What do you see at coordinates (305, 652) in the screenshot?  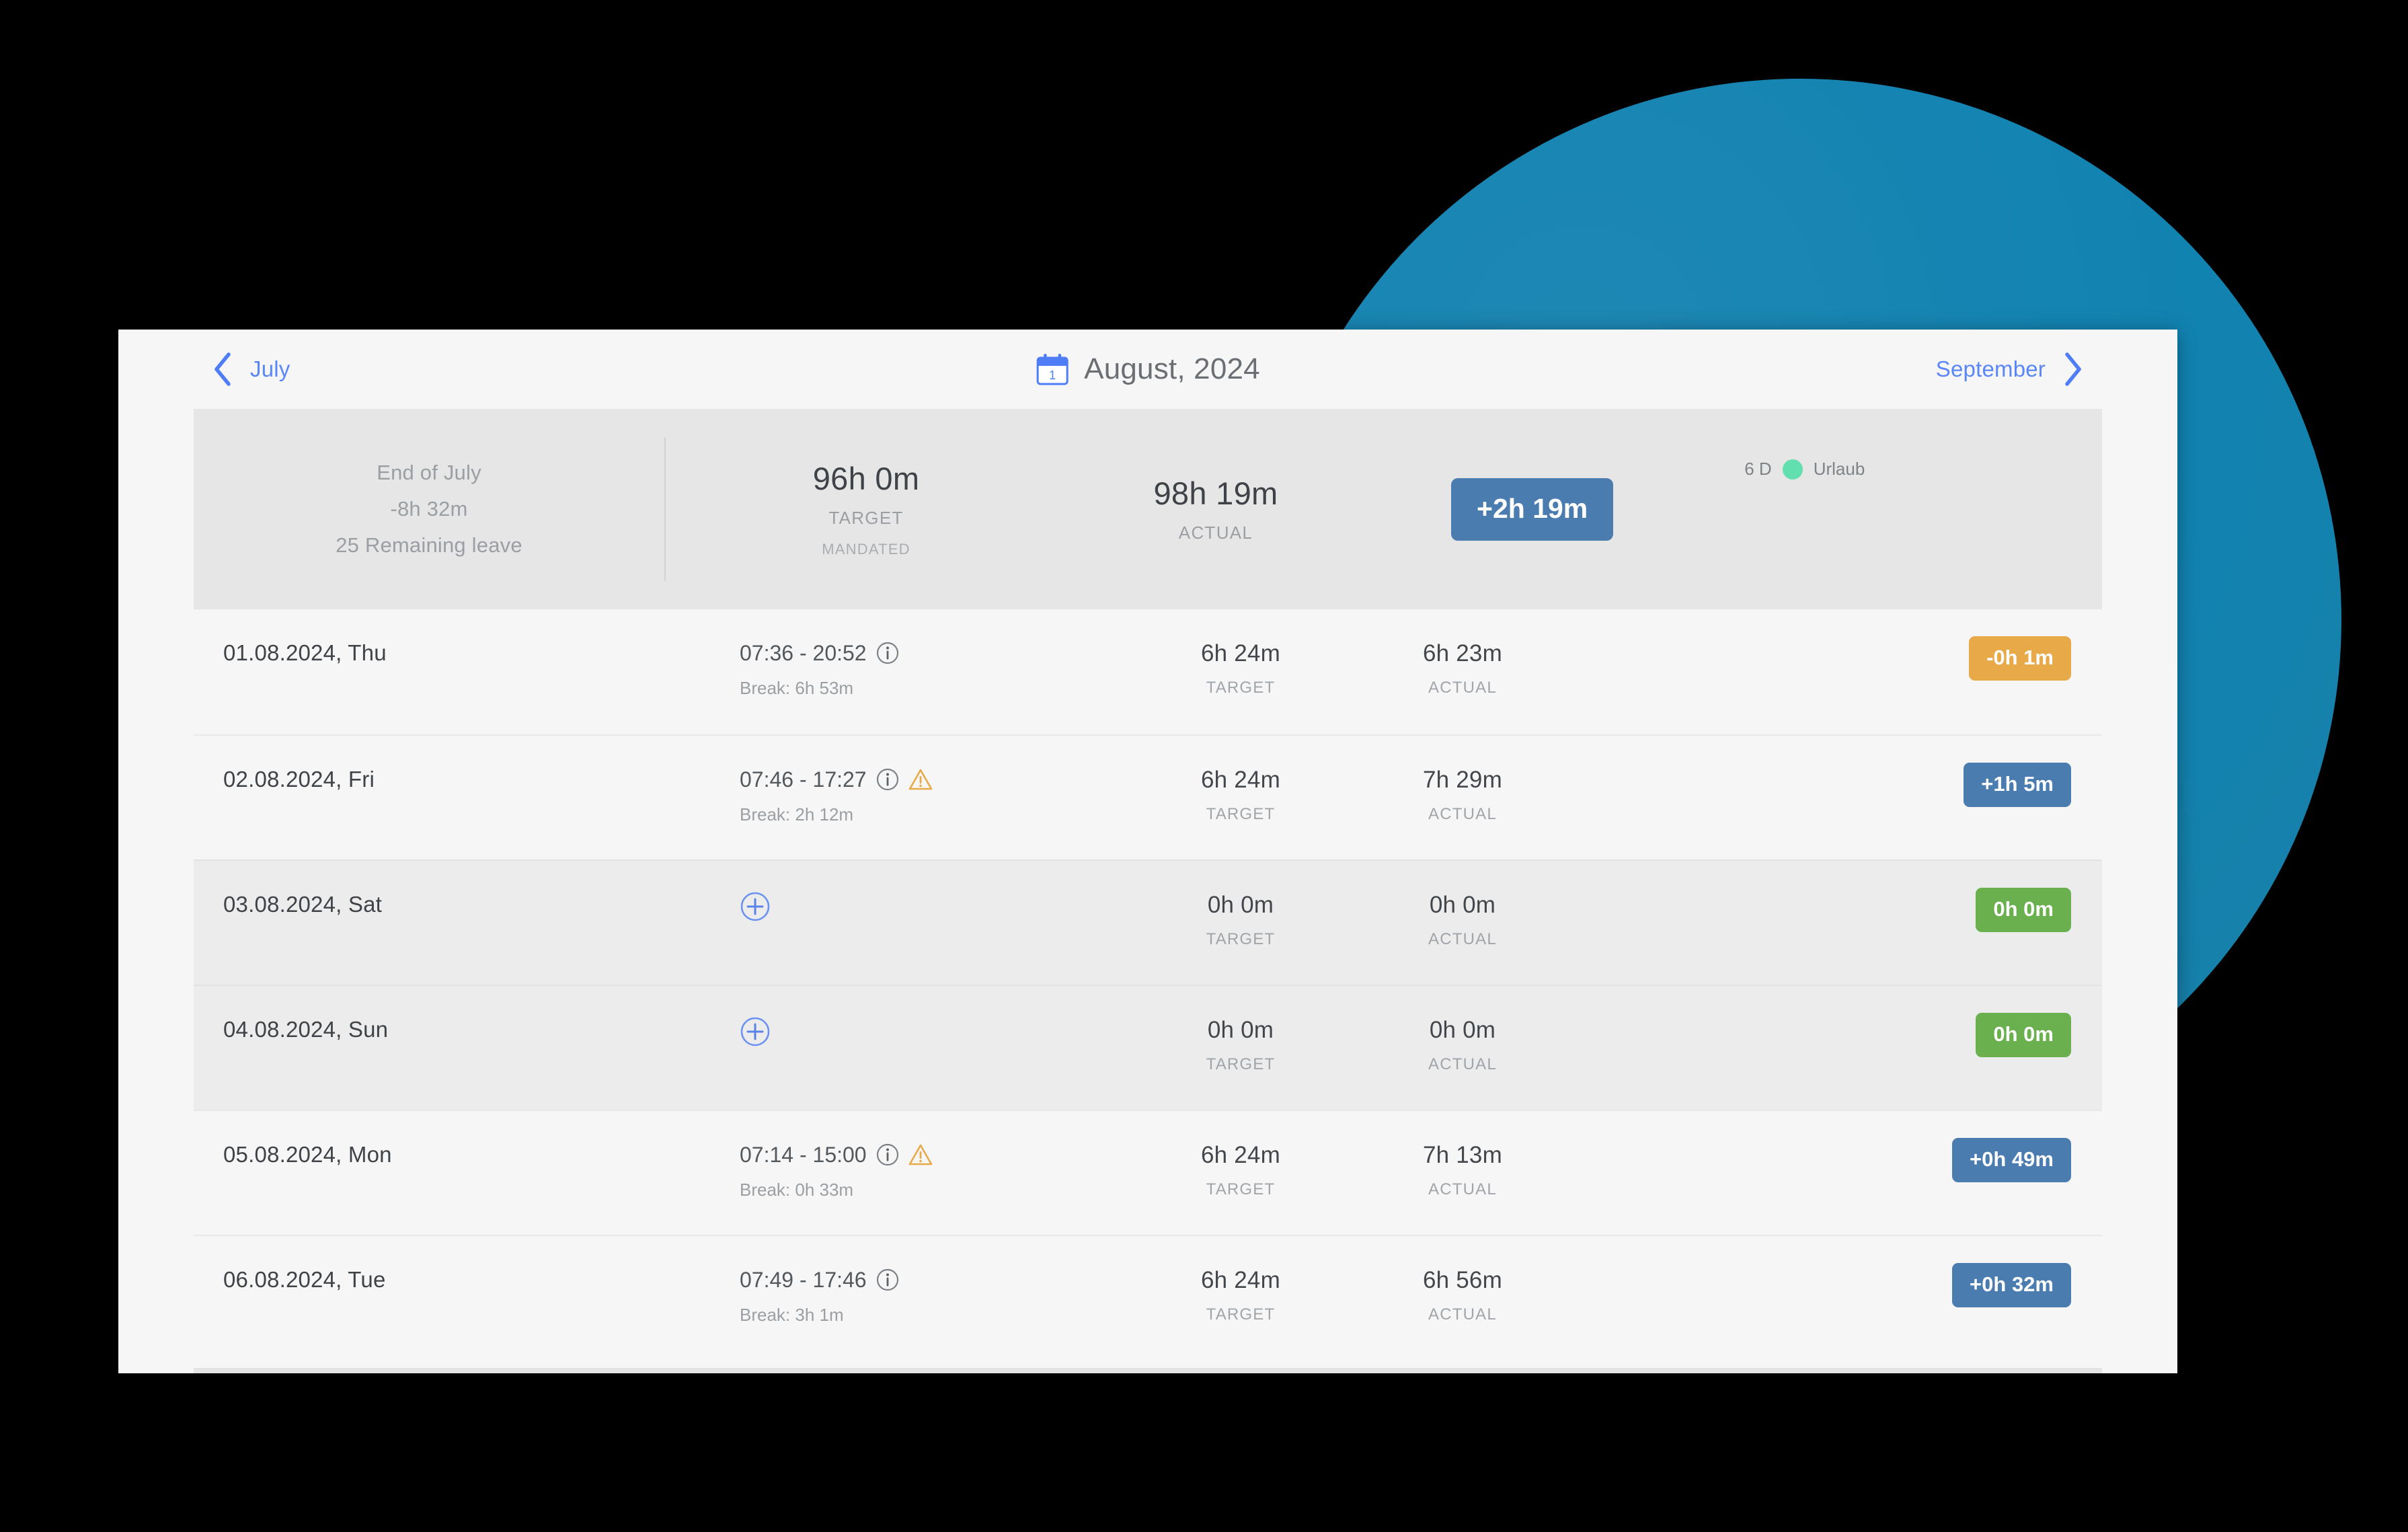 I see `row-date: 01.08.2024, Thu` at bounding box center [305, 652].